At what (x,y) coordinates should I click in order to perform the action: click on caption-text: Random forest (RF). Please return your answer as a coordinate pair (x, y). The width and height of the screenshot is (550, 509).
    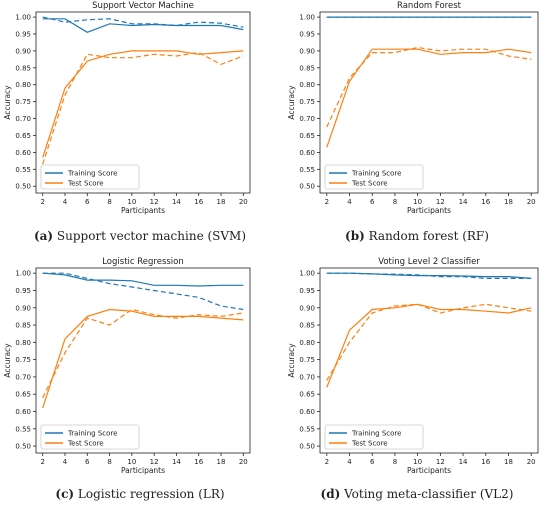
    Looking at the image, I should click on (427, 236).